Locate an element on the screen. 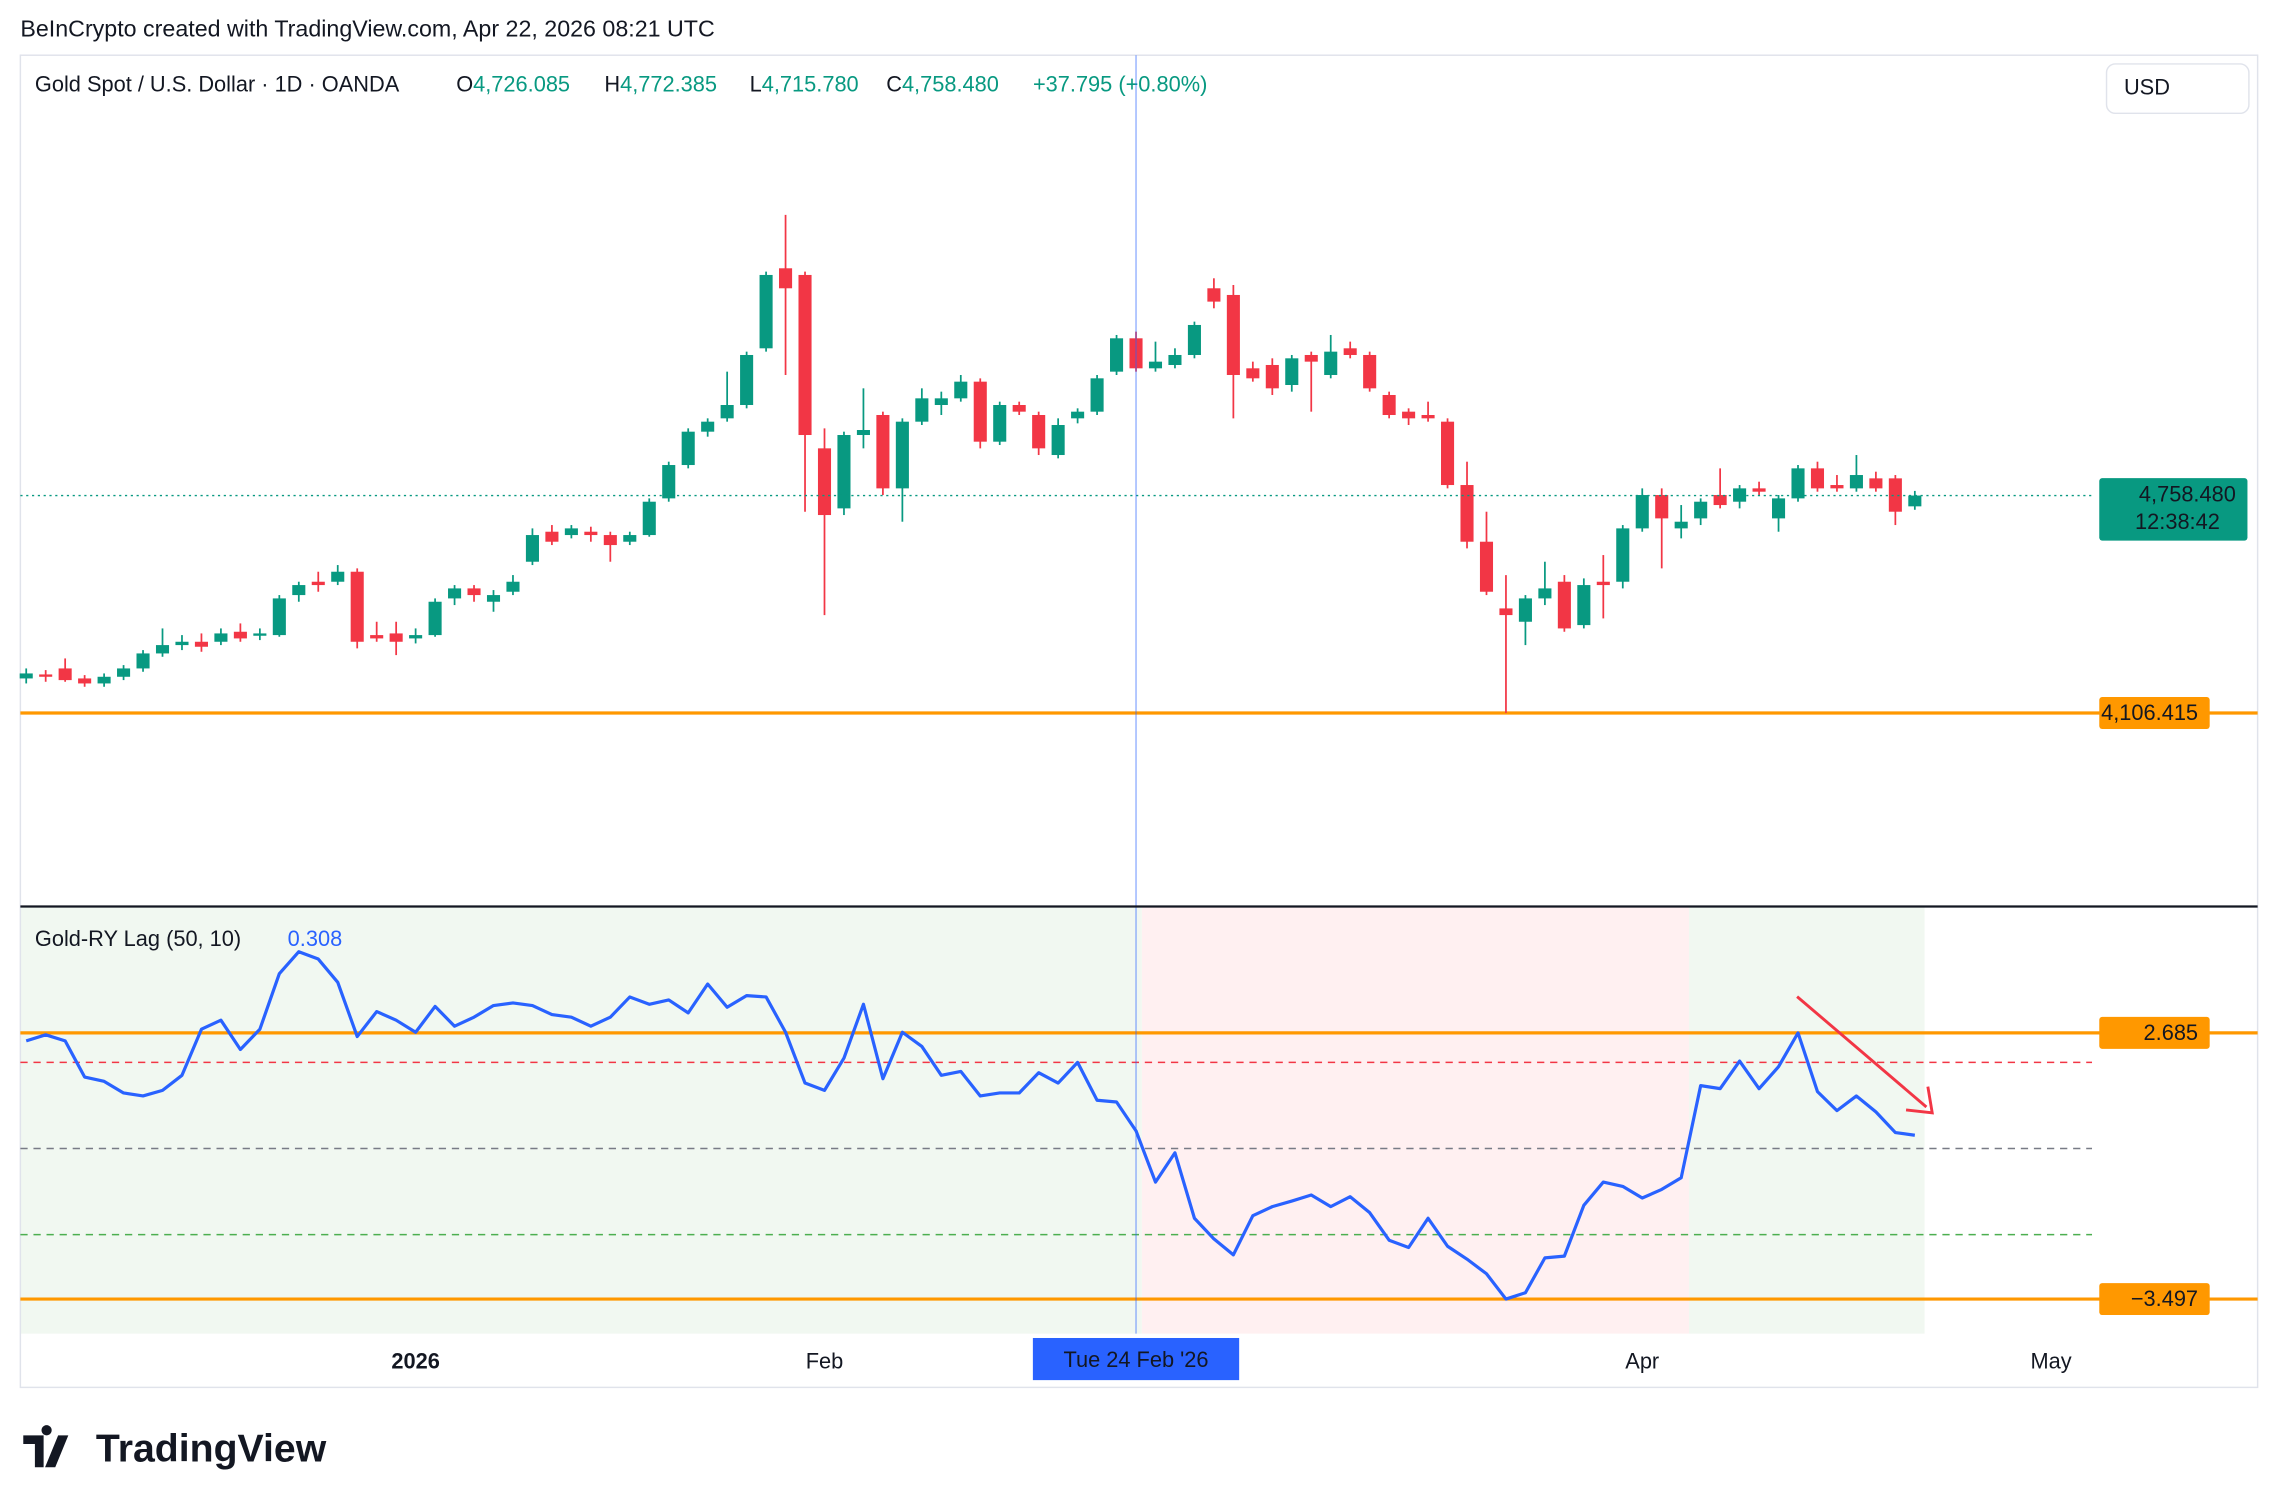 This screenshot has width=2278, height=1510. indicator-title: Gold-RY Lag (50, 10) is located at coordinates (138, 938).